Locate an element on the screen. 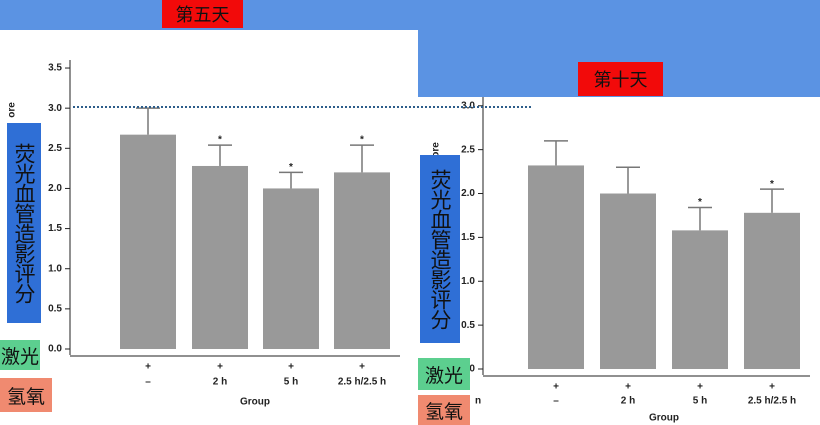  title: 第十天 is located at coordinates (620, 79).